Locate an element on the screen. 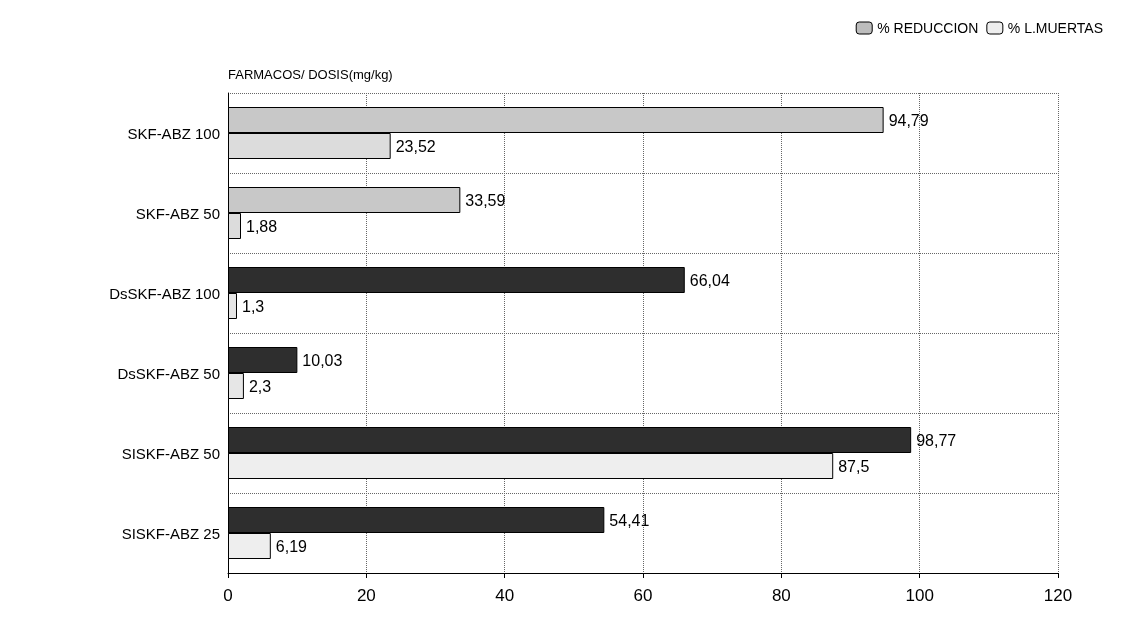 This screenshot has height=643, width=1137. data-label: 98,77 is located at coordinates (936, 440).